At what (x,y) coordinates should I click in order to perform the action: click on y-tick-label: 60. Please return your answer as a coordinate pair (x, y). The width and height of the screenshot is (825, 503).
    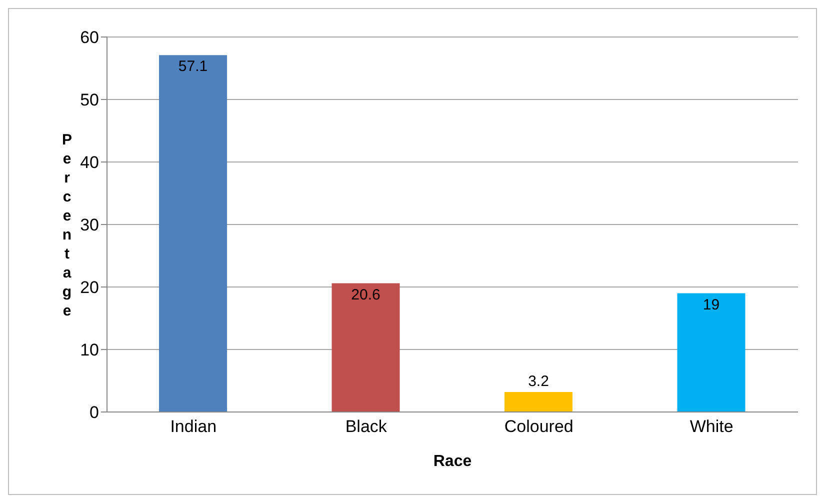
    Looking at the image, I should click on (89, 38).